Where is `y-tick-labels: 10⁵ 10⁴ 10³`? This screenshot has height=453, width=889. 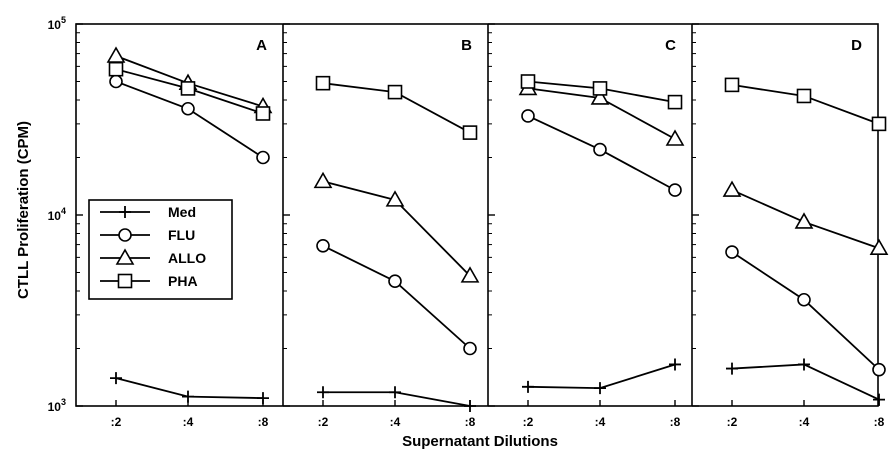 y-tick-labels: 10⁵ 10⁴ 10³ is located at coordinates (57, 214).